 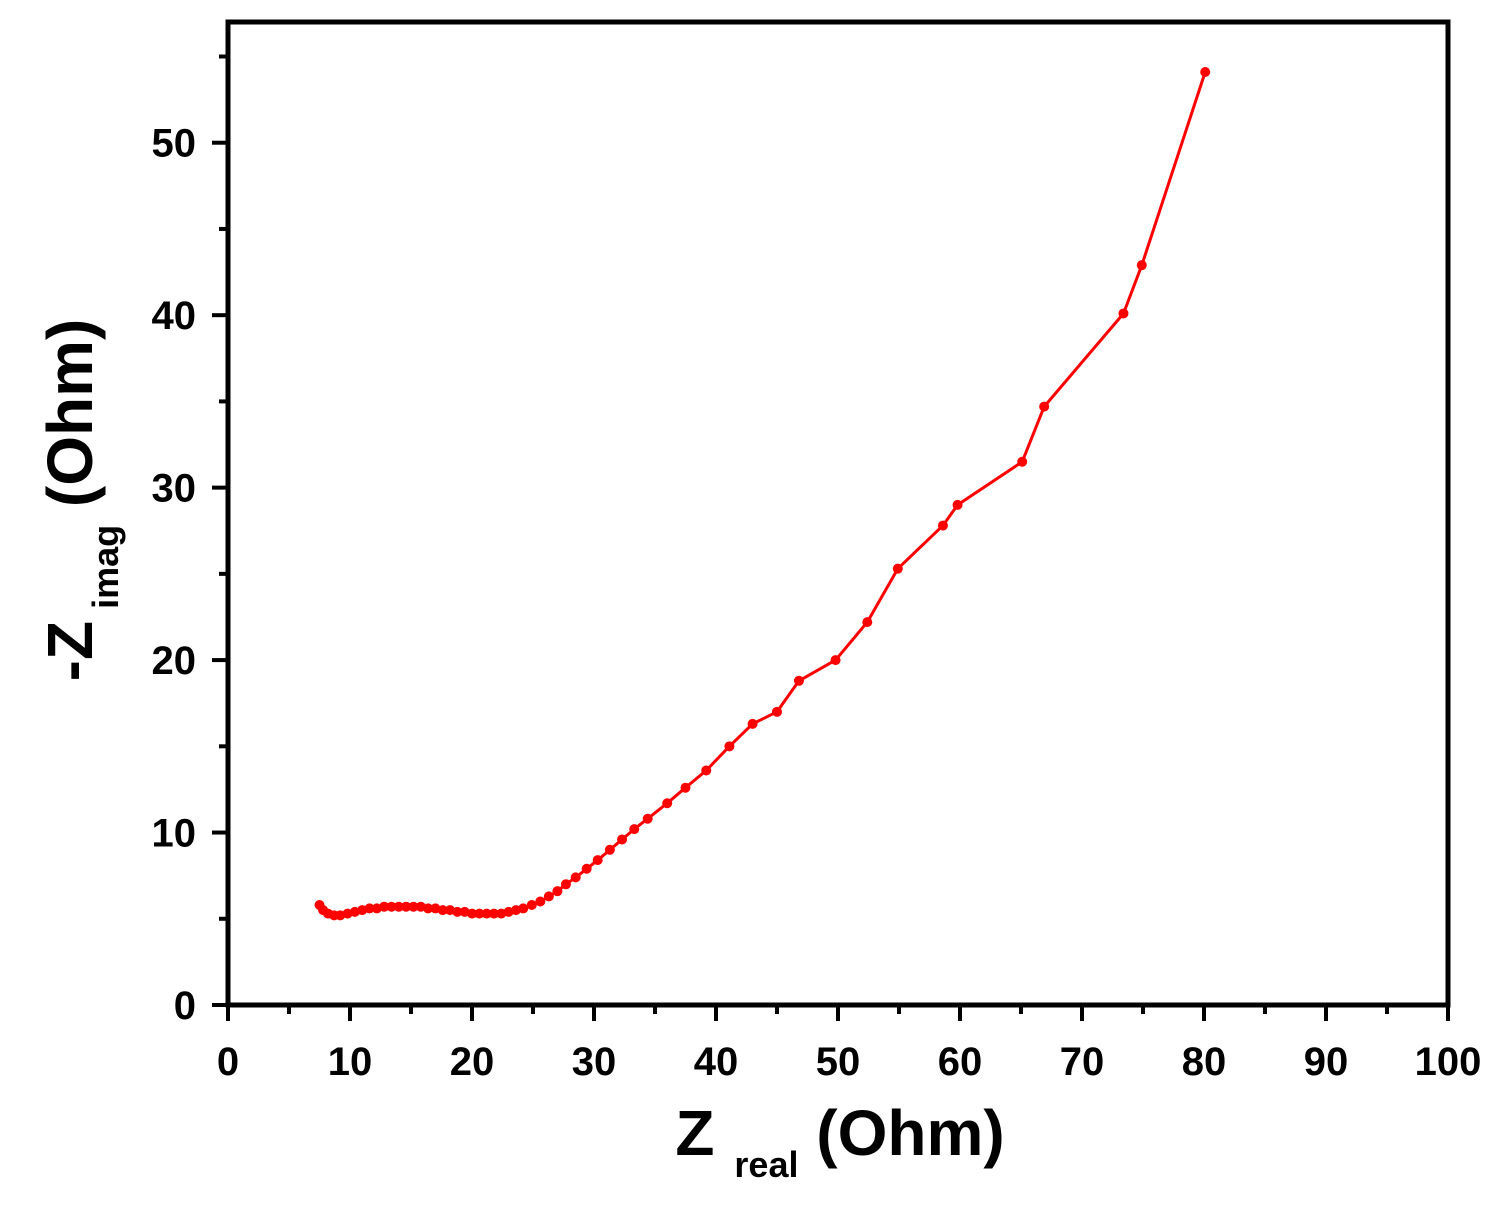 I want to click on y-tick-label: 0, so click(x=185, y=1006).